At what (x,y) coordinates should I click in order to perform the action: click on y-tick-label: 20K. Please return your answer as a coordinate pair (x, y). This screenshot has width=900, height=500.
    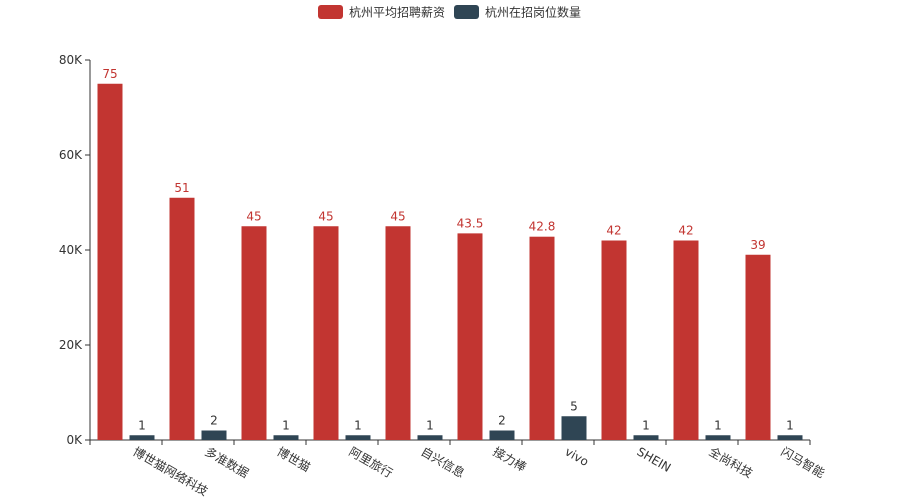
    Looking at the image, I should click on (71, 345).